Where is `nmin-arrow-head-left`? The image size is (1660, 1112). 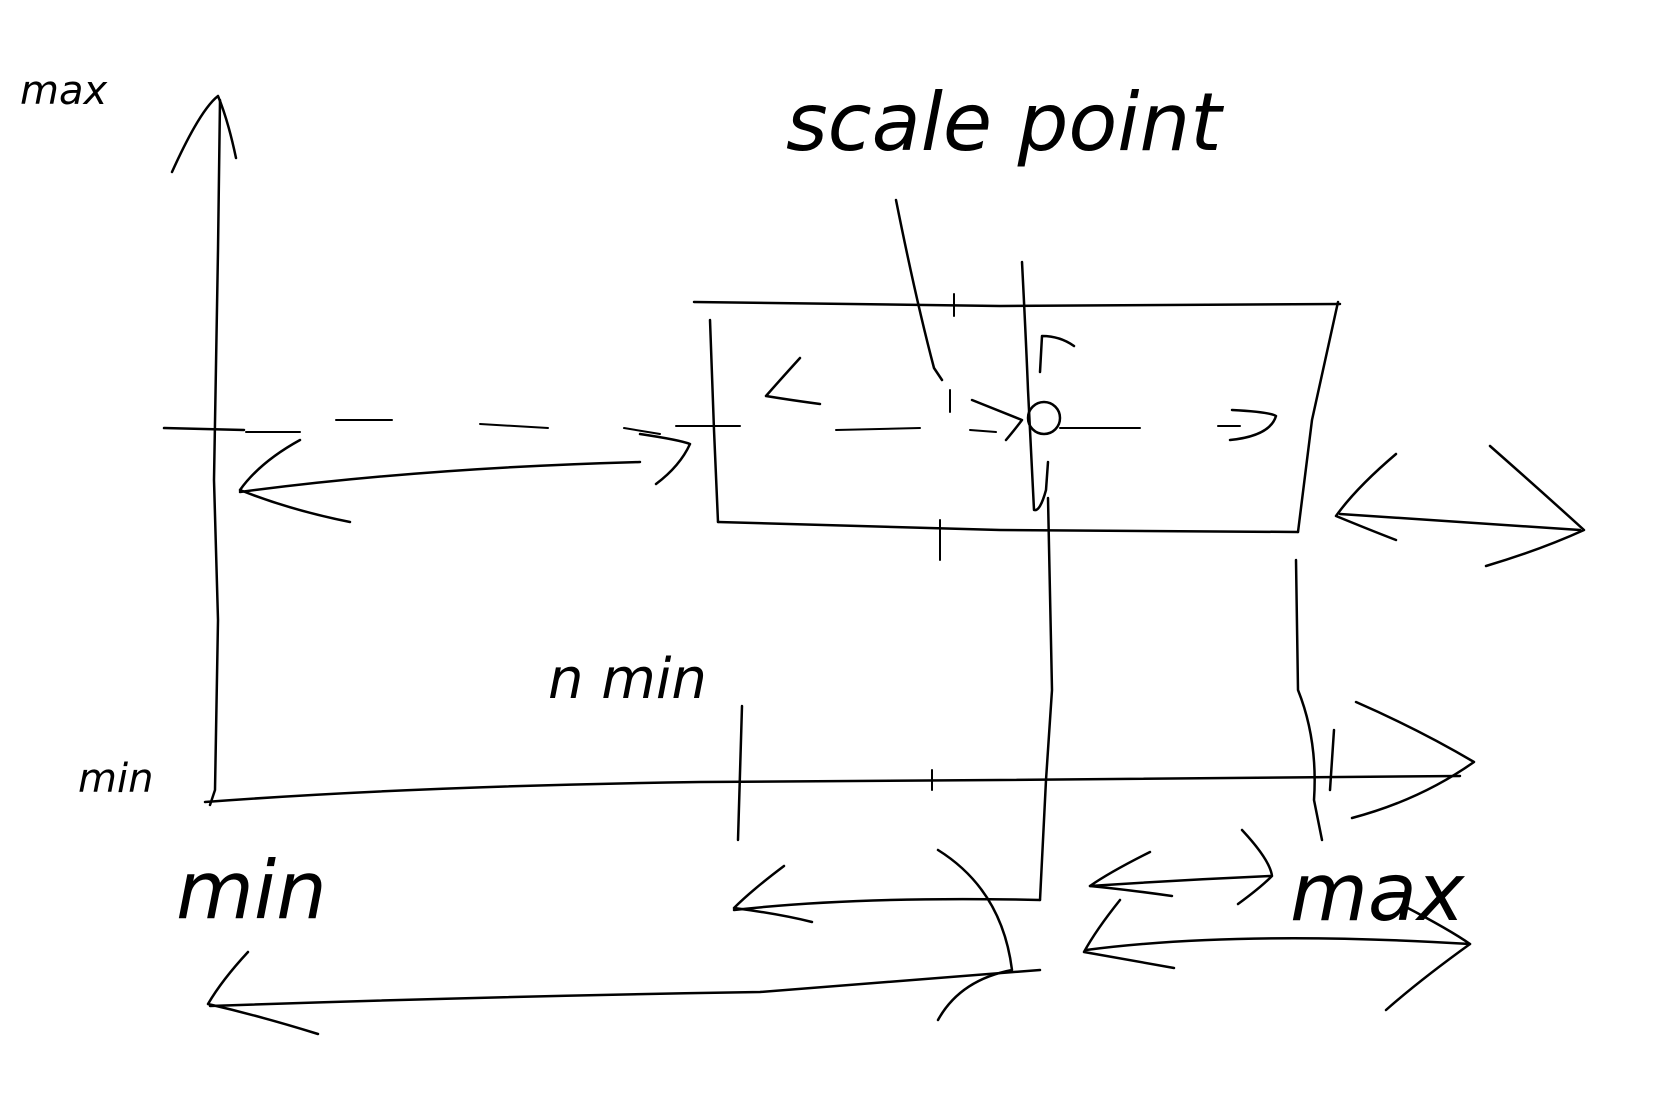
nmin-arrow-head-left is located at coordinates (773, 894).